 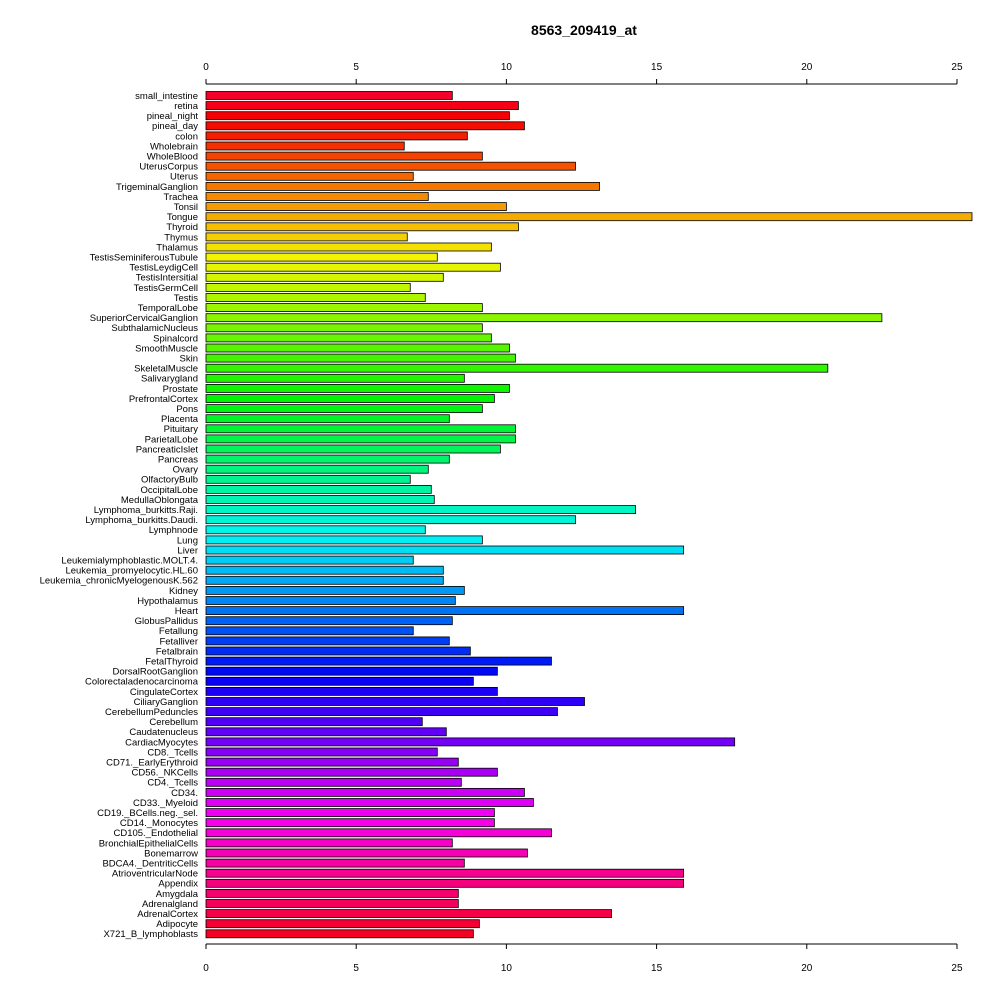 What do you see at coordinates (181, 429) in the screenshot?
I see `category-label: Pituitary` at bounding box center [181, 429].